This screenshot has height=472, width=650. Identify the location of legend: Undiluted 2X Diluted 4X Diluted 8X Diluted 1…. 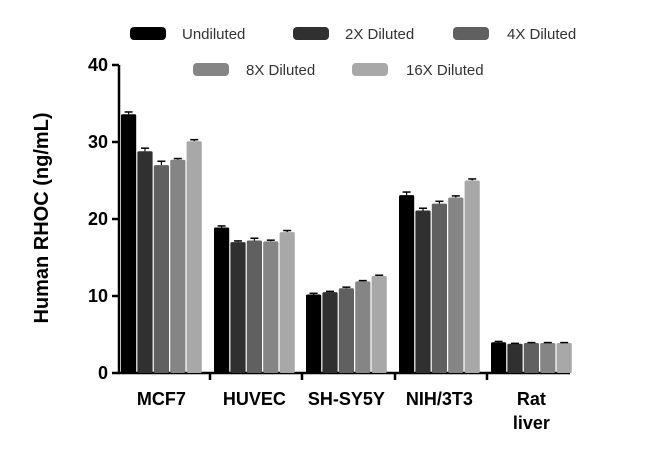
(353, 52).